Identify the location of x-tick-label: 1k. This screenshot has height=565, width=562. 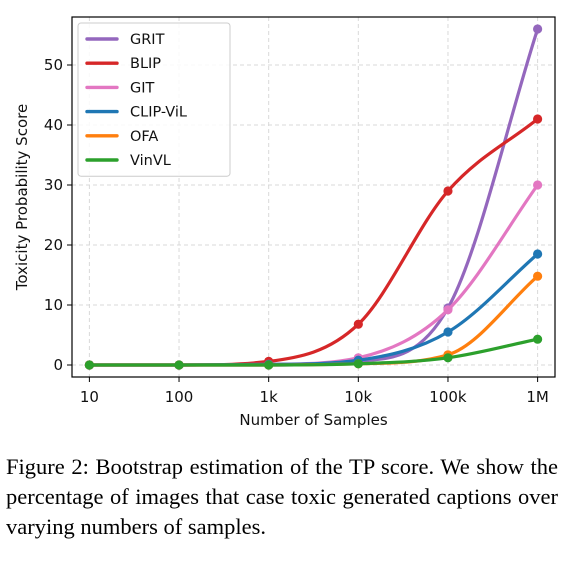
(269, 397).